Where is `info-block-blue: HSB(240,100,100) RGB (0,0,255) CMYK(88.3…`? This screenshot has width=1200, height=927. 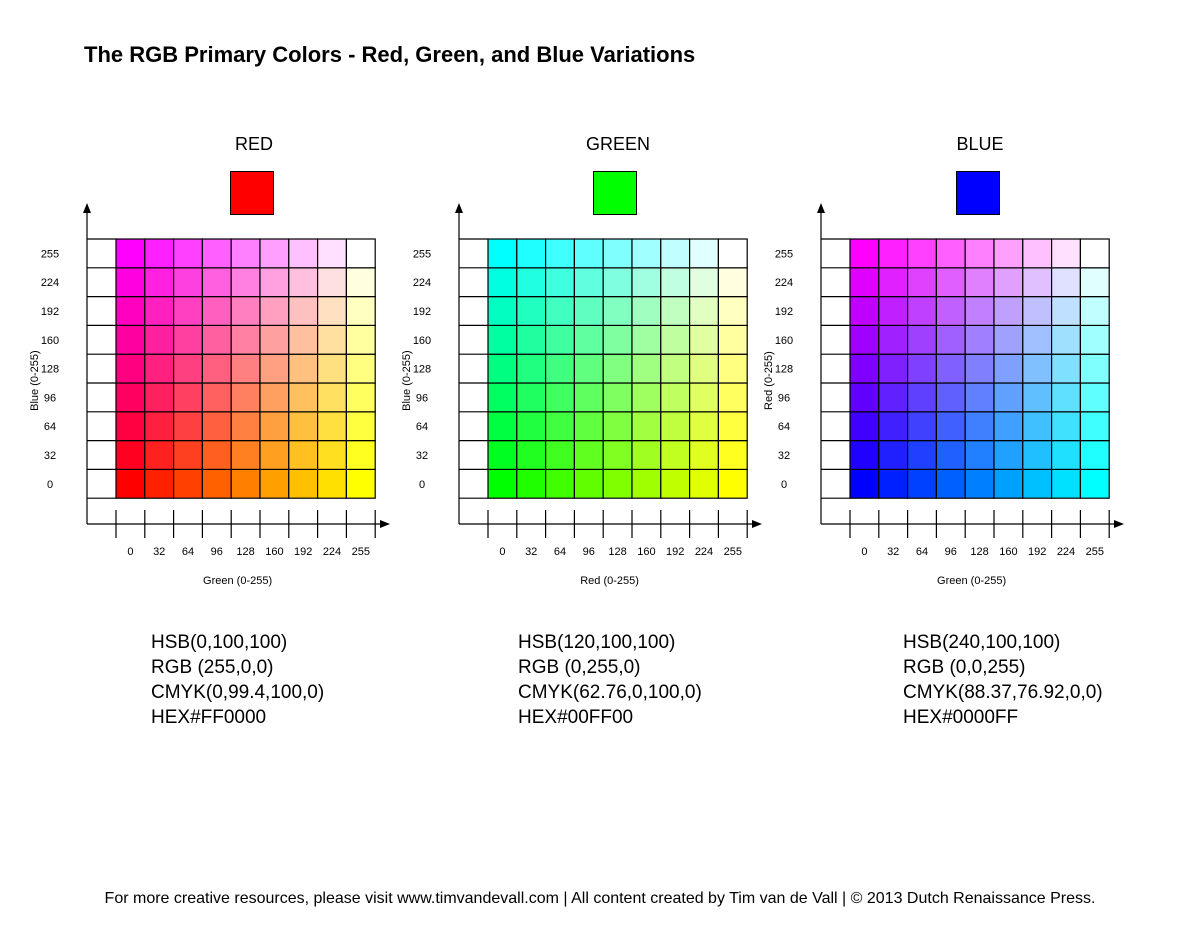 info-block-blue: HSB(240,100,100) RGB (0,0,255) CMYK(88.3… is located at coordinates (1003, 680).